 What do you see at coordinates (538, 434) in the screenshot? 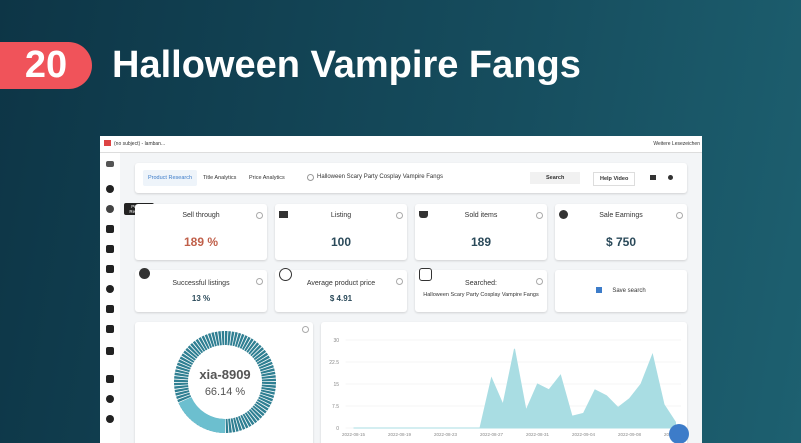
I see `x-tick-label: 2022-08-31` at bounding box center [538, 434].